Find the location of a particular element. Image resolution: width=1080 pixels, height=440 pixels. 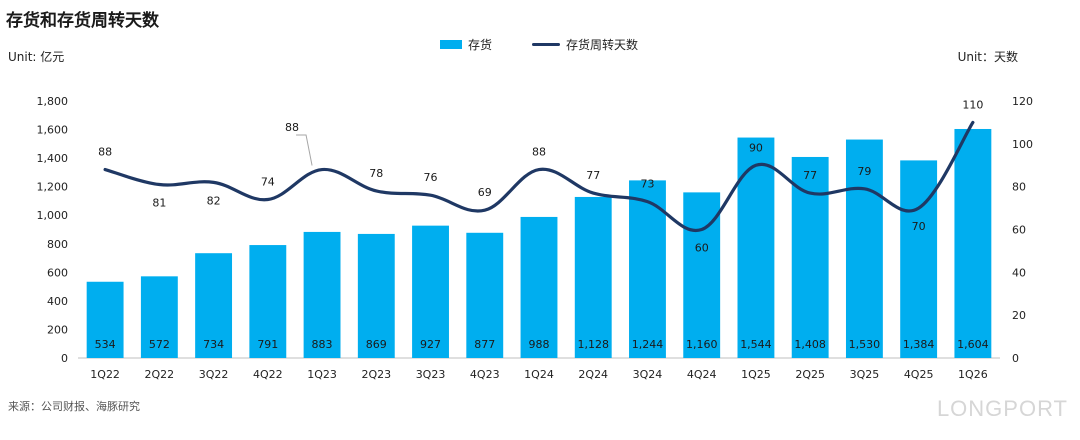

x-tick-label: 3Q22 is located at coordinates (214, 374).